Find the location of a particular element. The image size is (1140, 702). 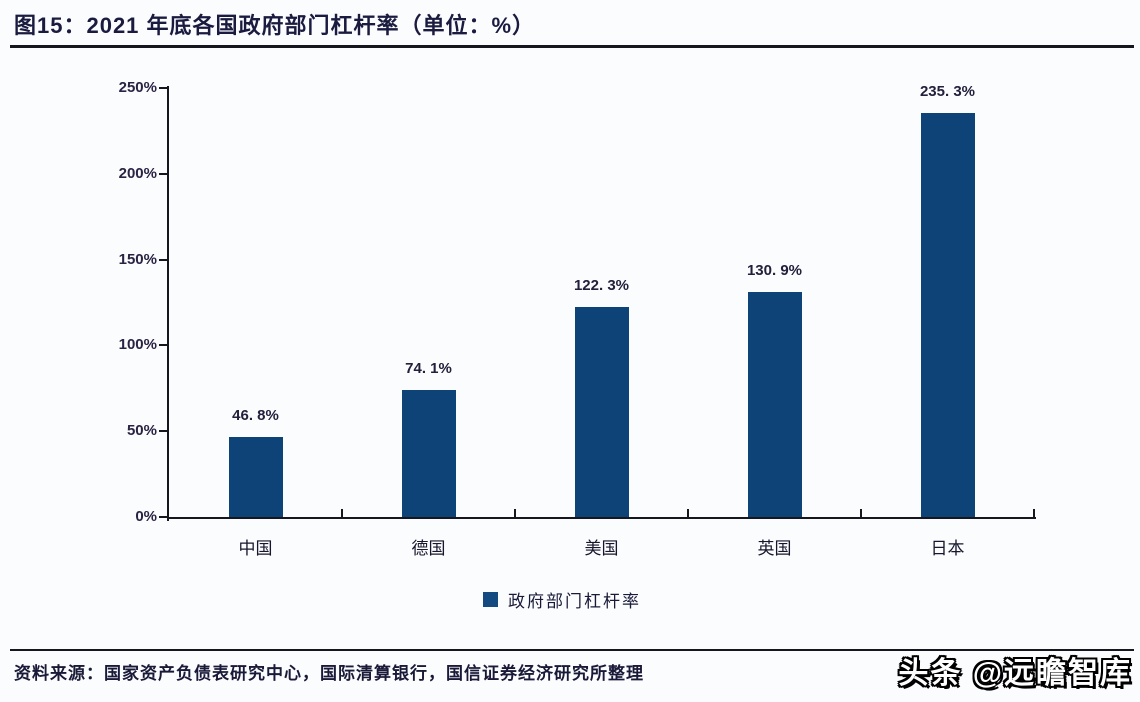

legend-label: 政府部门杠杆率 is located at coordinates (574, 601).